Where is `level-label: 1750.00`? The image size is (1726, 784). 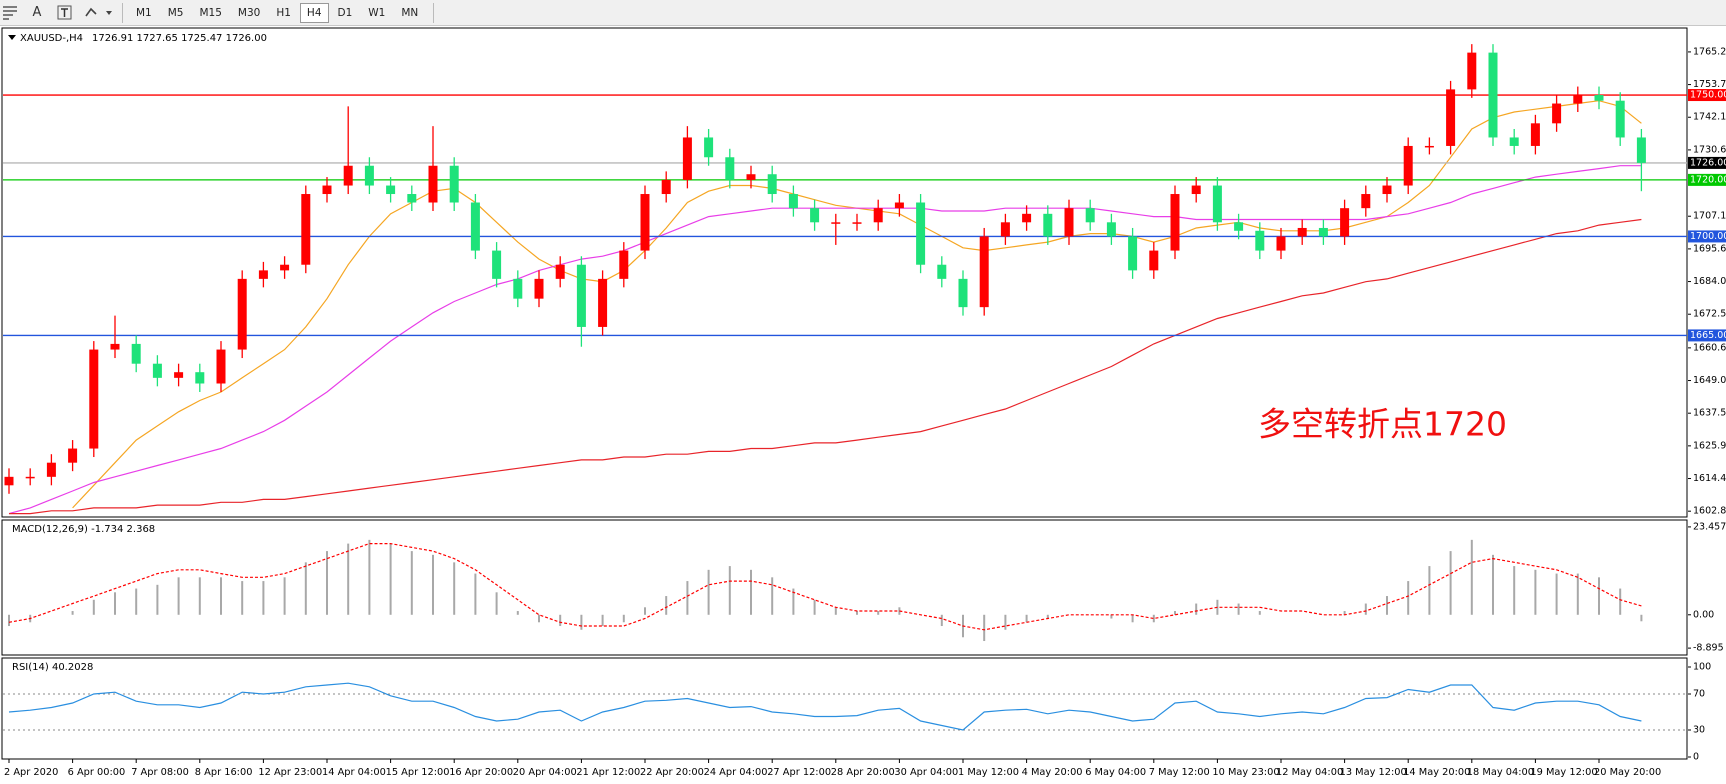 level-label: 1750.00 is located at coordinates (1708, 95).